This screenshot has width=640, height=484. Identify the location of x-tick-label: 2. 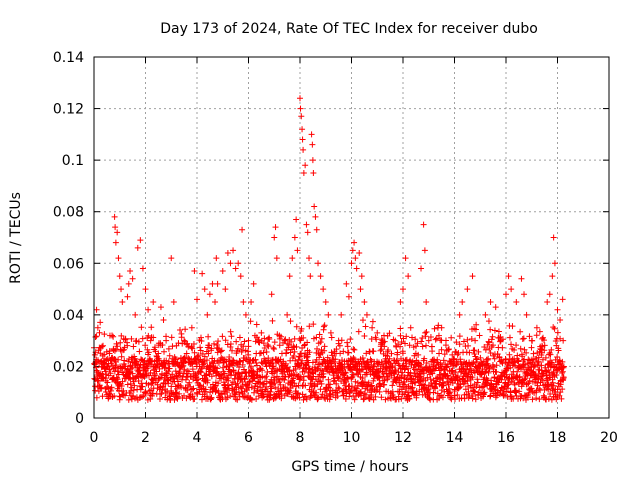
(145, 438).